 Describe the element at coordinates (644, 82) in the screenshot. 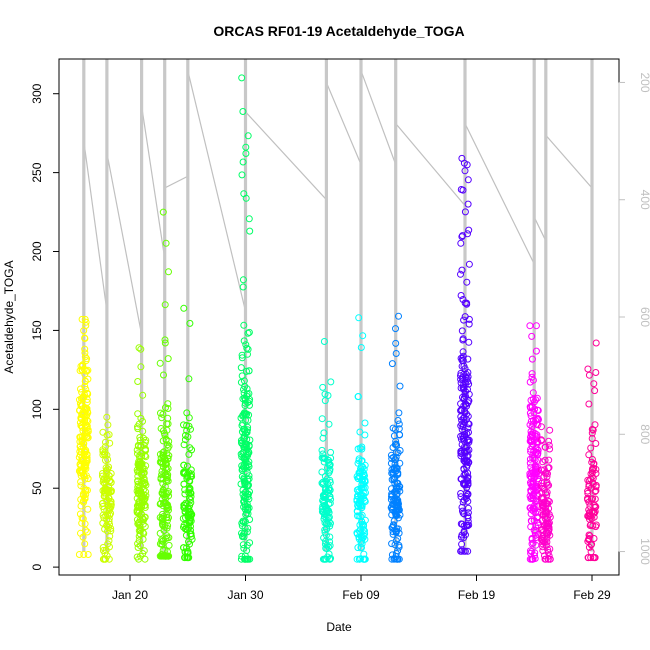

I see `right-tick-label: 200` at that location.